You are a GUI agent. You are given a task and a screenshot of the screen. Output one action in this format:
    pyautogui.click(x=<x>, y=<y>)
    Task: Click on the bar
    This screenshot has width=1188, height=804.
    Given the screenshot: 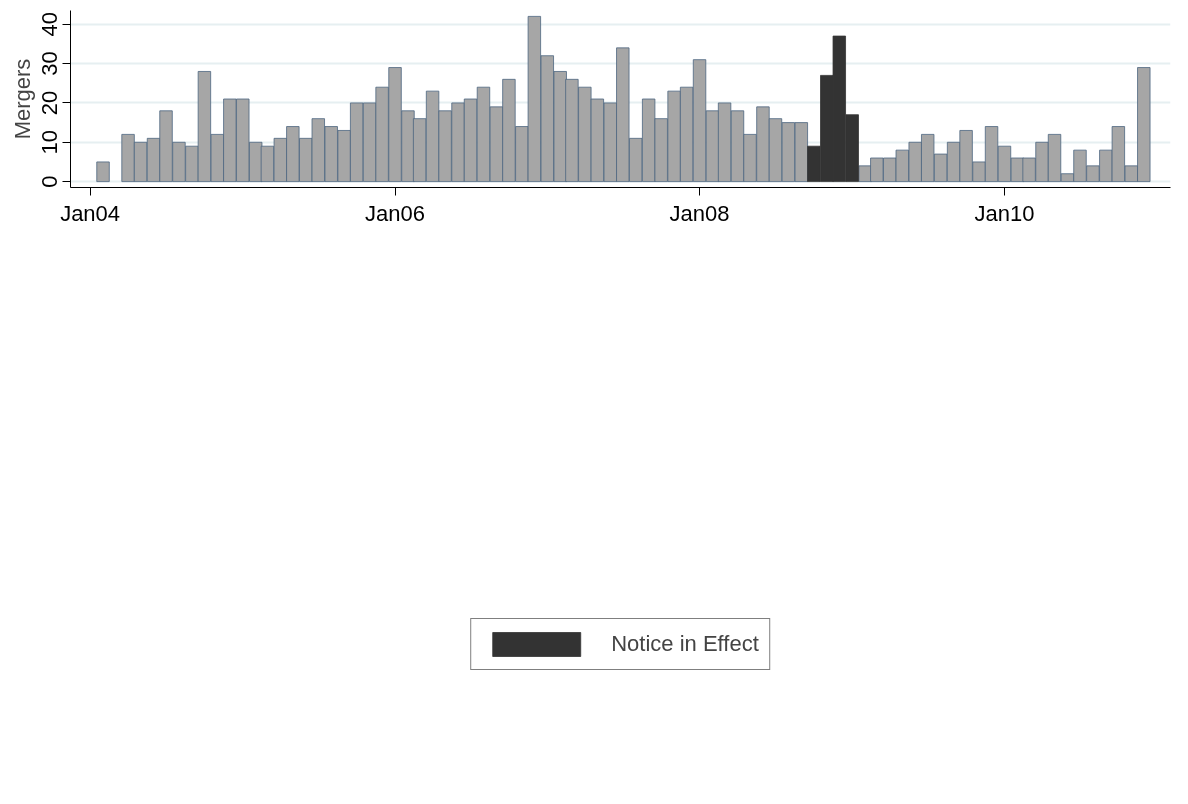 What is the action you would take?
    pyautogui.click(x=103, y=171)
    